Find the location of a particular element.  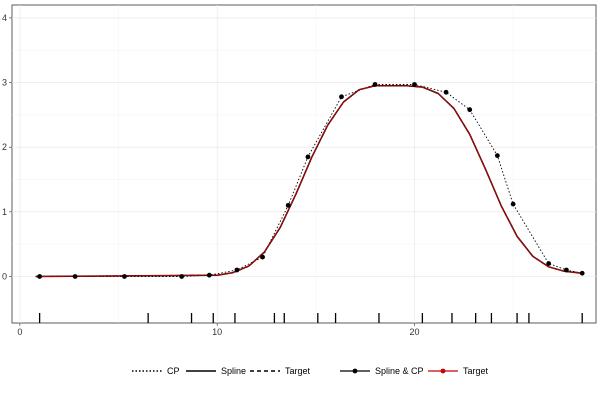

legend-label: Spline is located at coordinates (233, 371).